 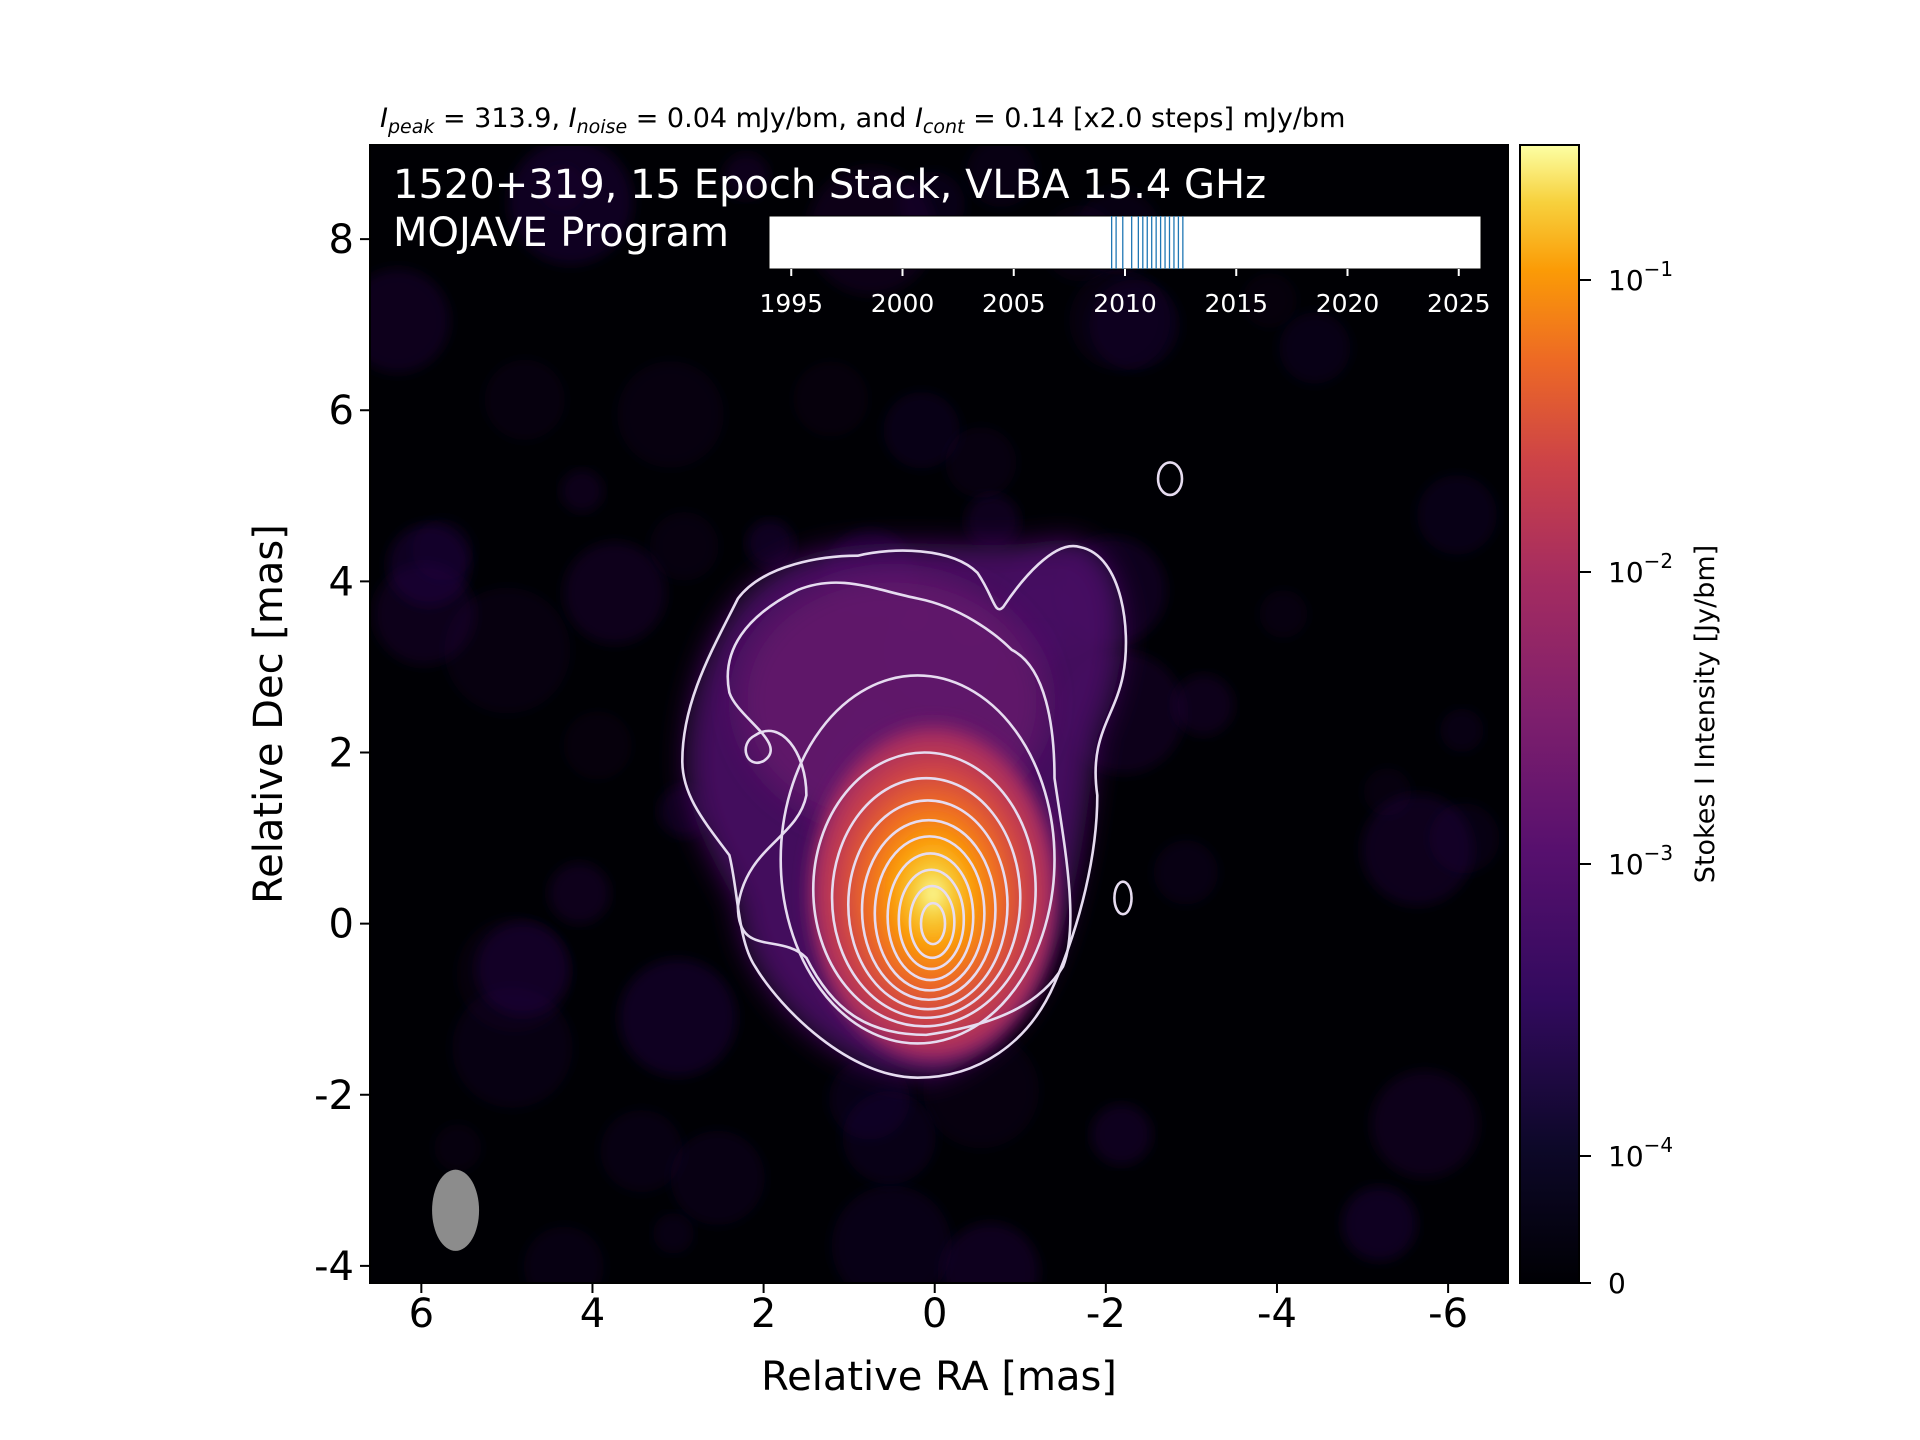 I want to click on x-axis-label: Relative RA [mas], so click(x=939, y=1377).